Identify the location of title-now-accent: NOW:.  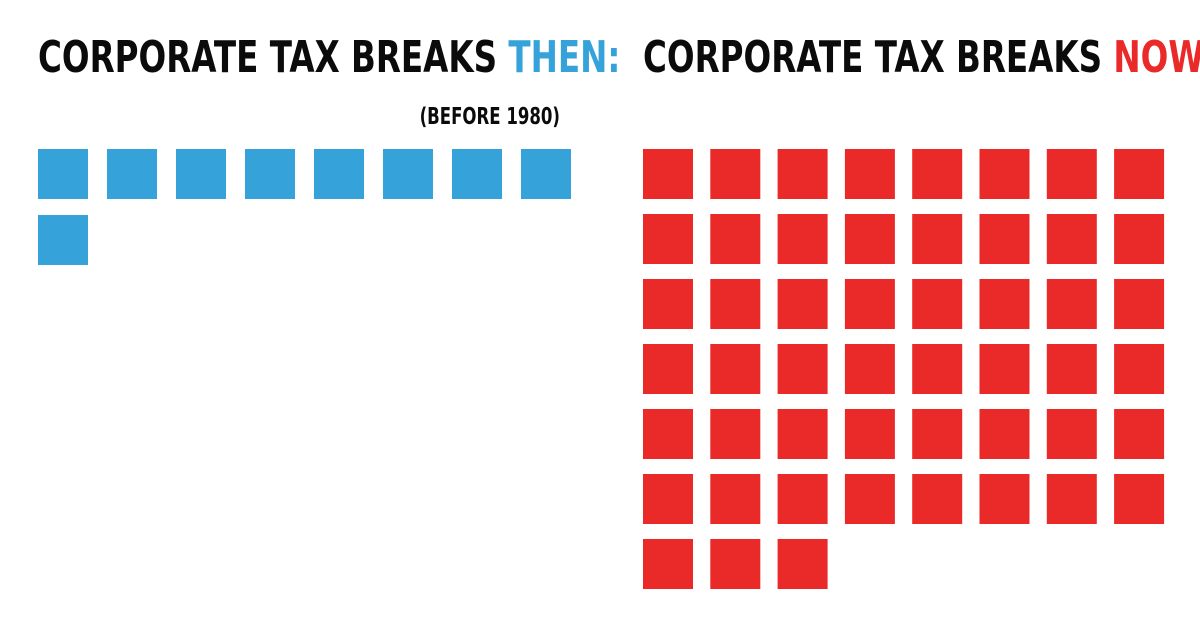
(1156, 57).